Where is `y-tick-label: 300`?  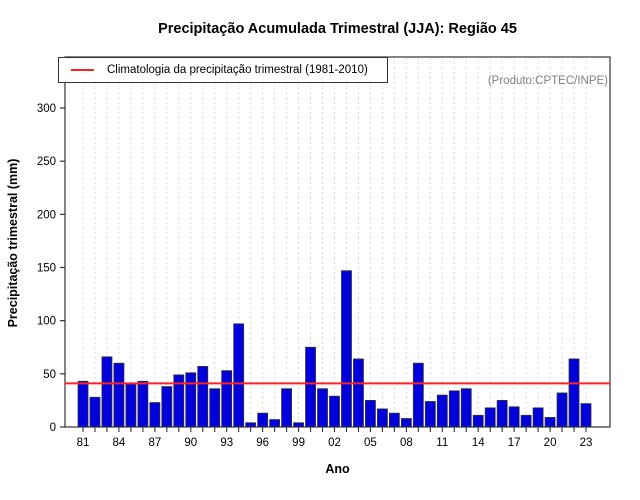
y-tick-label: 300 is located at coordinates (46, 109).